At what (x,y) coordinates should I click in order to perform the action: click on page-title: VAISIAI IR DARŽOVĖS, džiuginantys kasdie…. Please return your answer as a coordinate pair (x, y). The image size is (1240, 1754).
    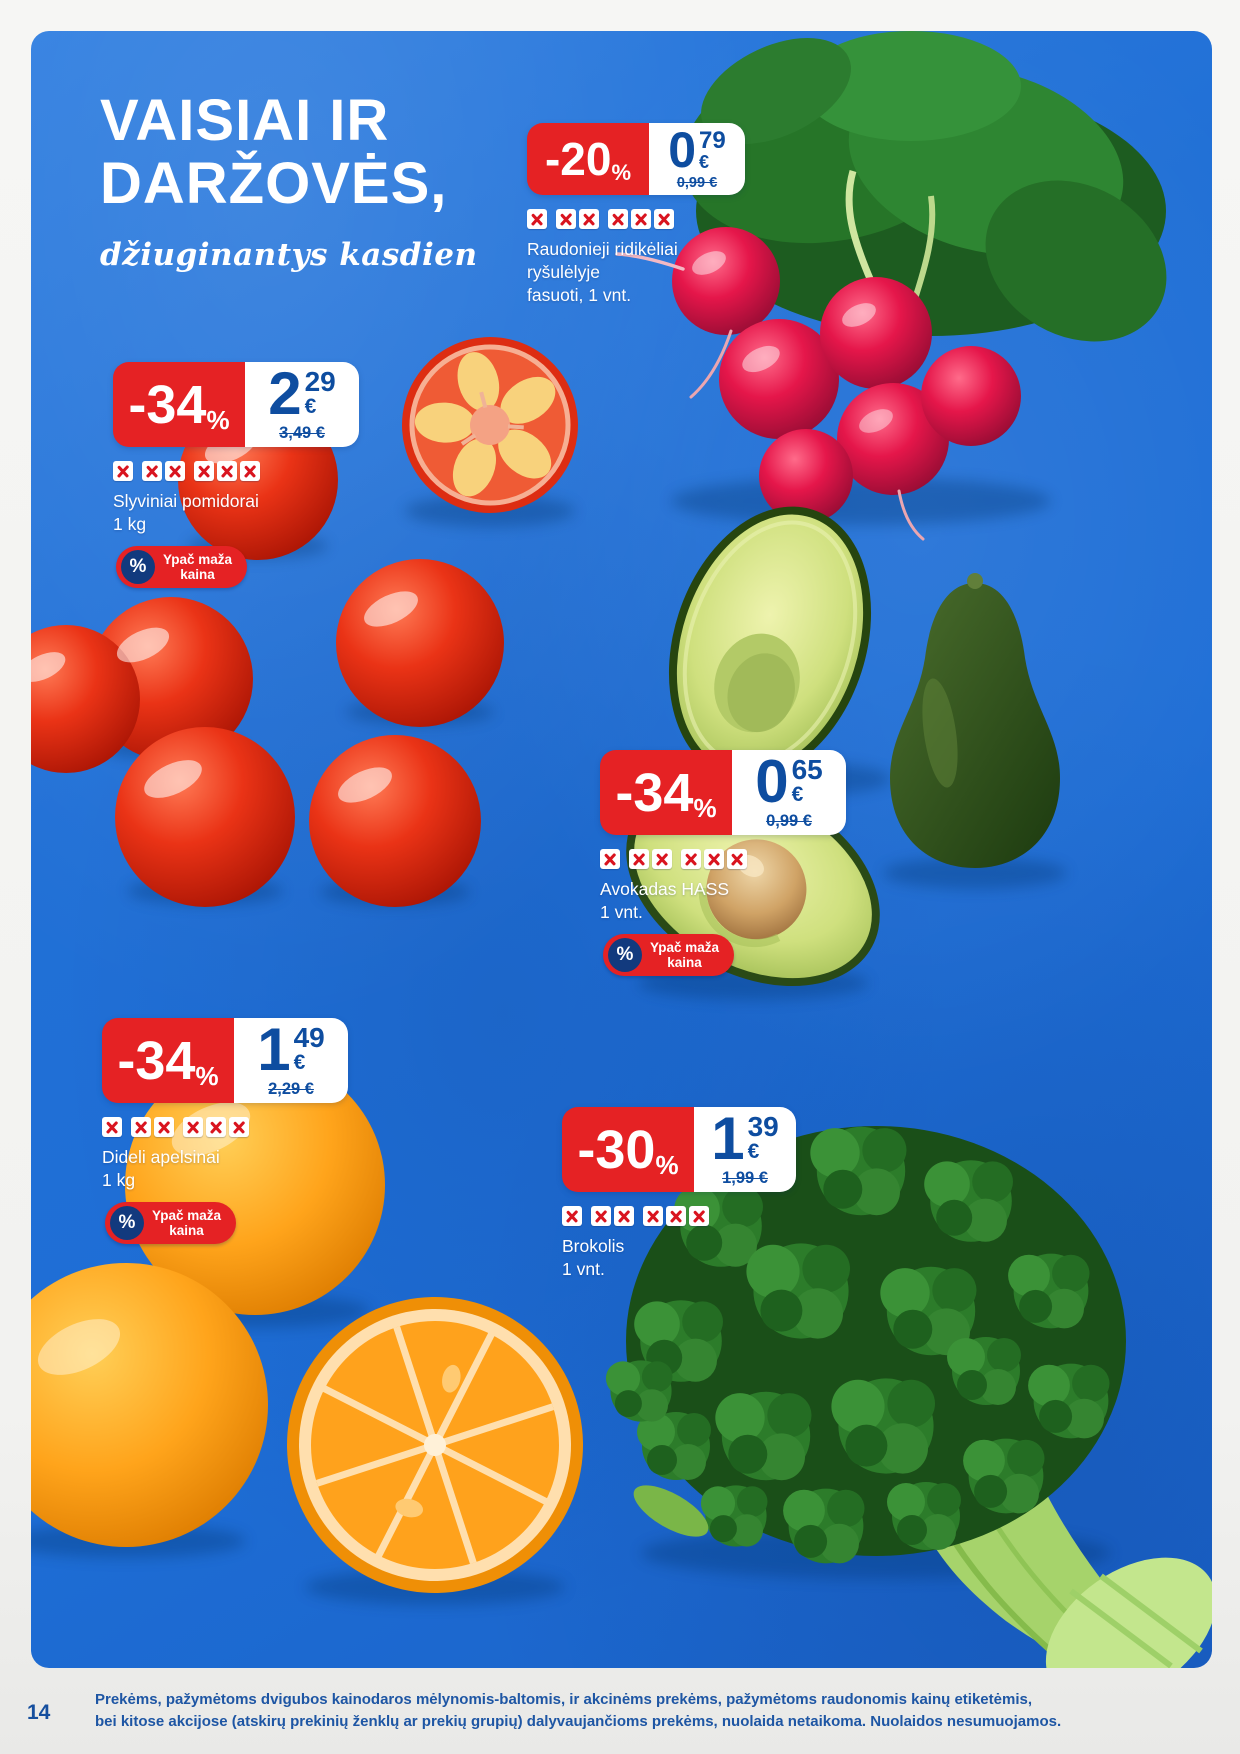
    Looking at the image, I should click on (289, 181).